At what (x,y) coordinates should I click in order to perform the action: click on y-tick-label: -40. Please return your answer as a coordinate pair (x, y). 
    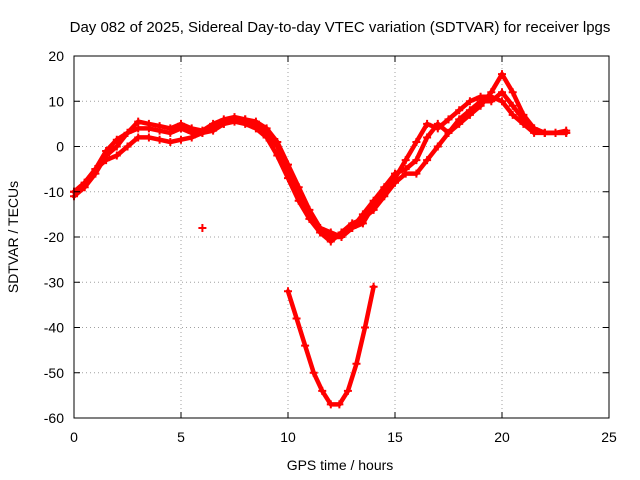
    Looking at the image, I should click on (54, 328).